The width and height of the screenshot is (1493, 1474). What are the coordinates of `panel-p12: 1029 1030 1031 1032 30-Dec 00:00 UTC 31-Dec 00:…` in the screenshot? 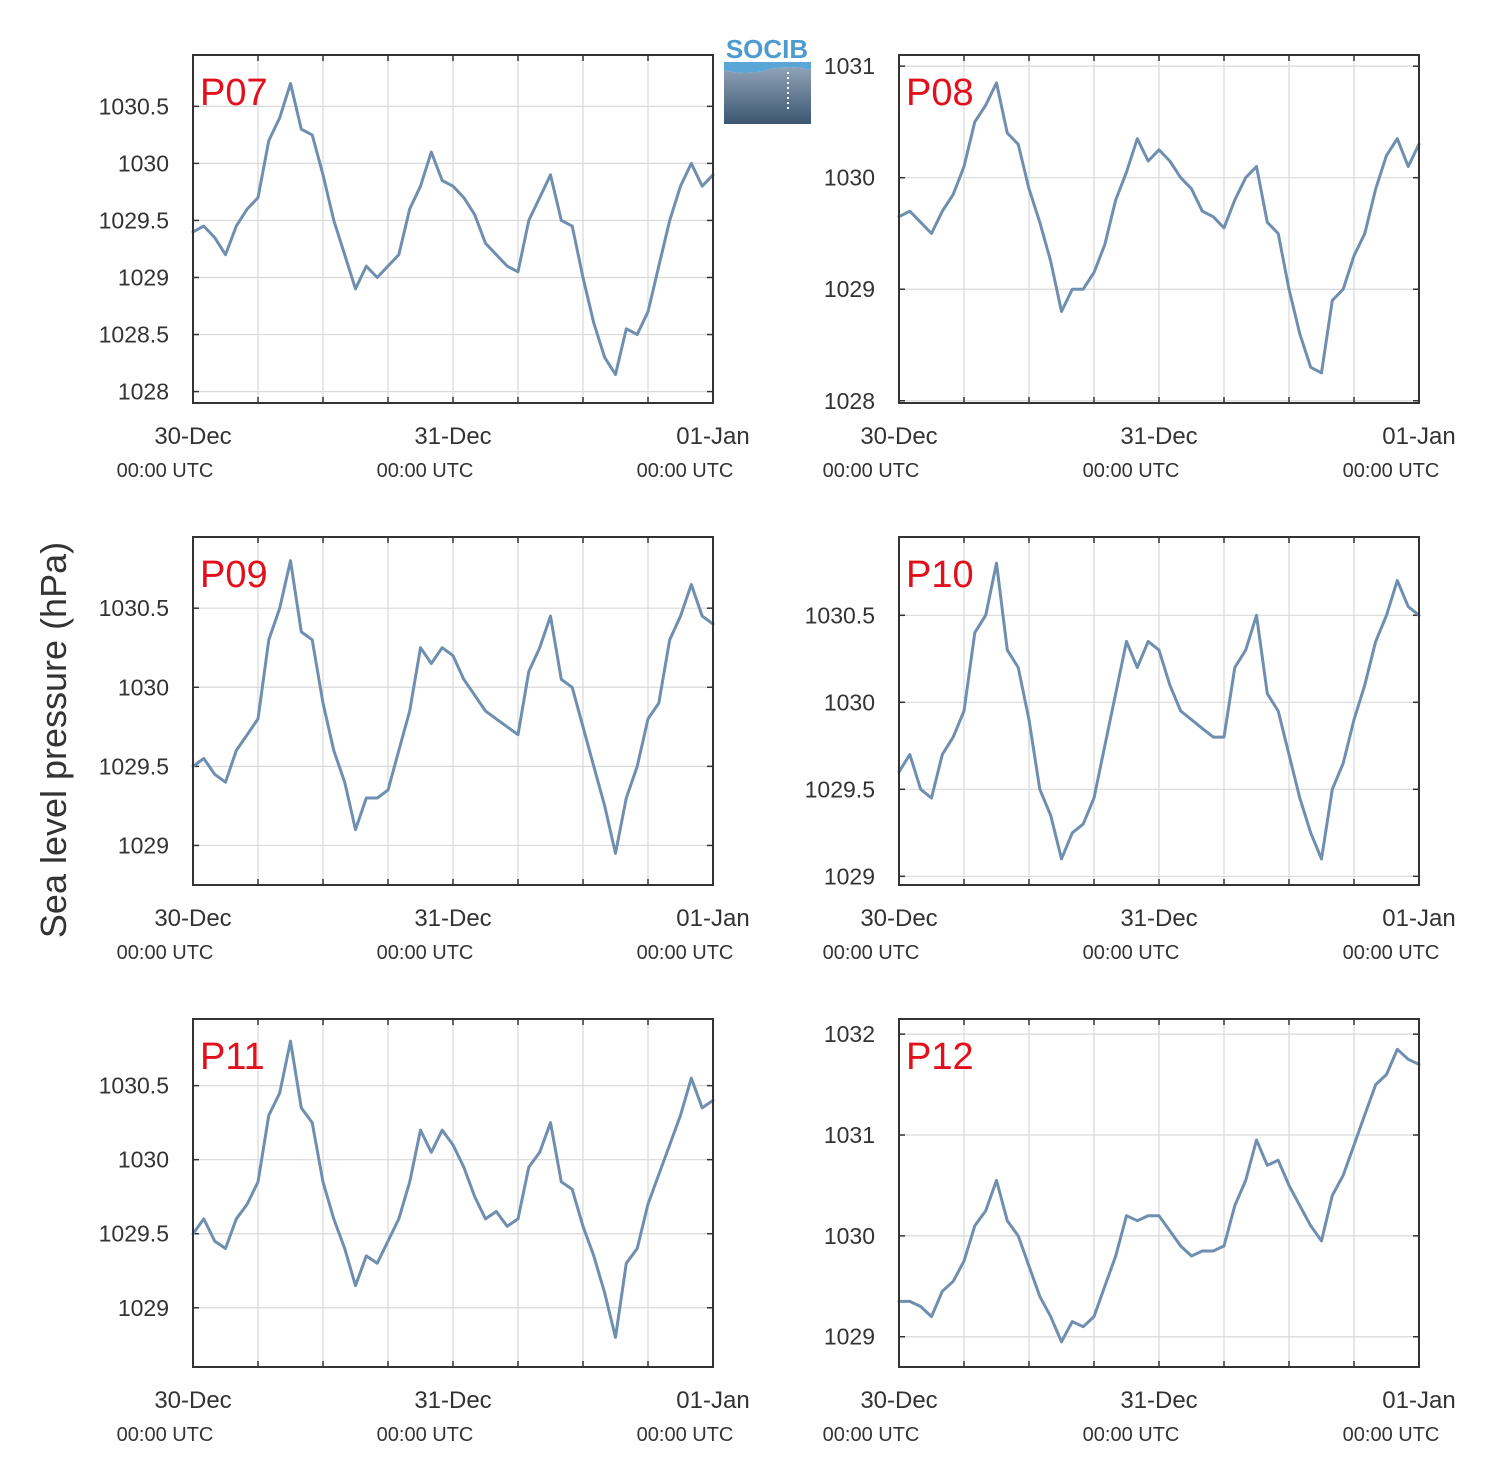 It's located at (1139, 1232).